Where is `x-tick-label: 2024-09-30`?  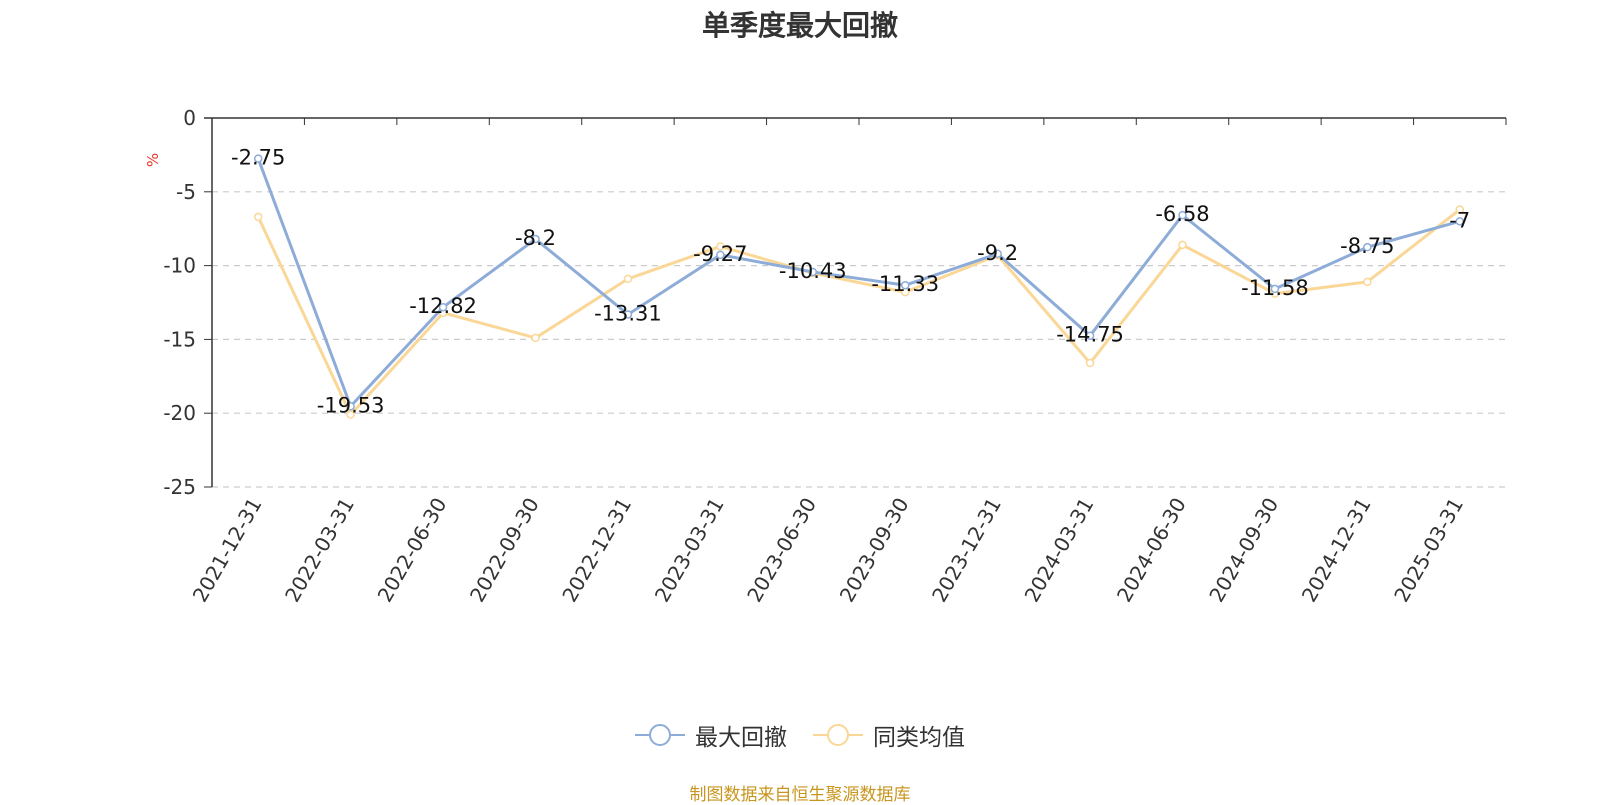
x-tick-label: 2024-09-30 is located at coordinates (1243, 550).